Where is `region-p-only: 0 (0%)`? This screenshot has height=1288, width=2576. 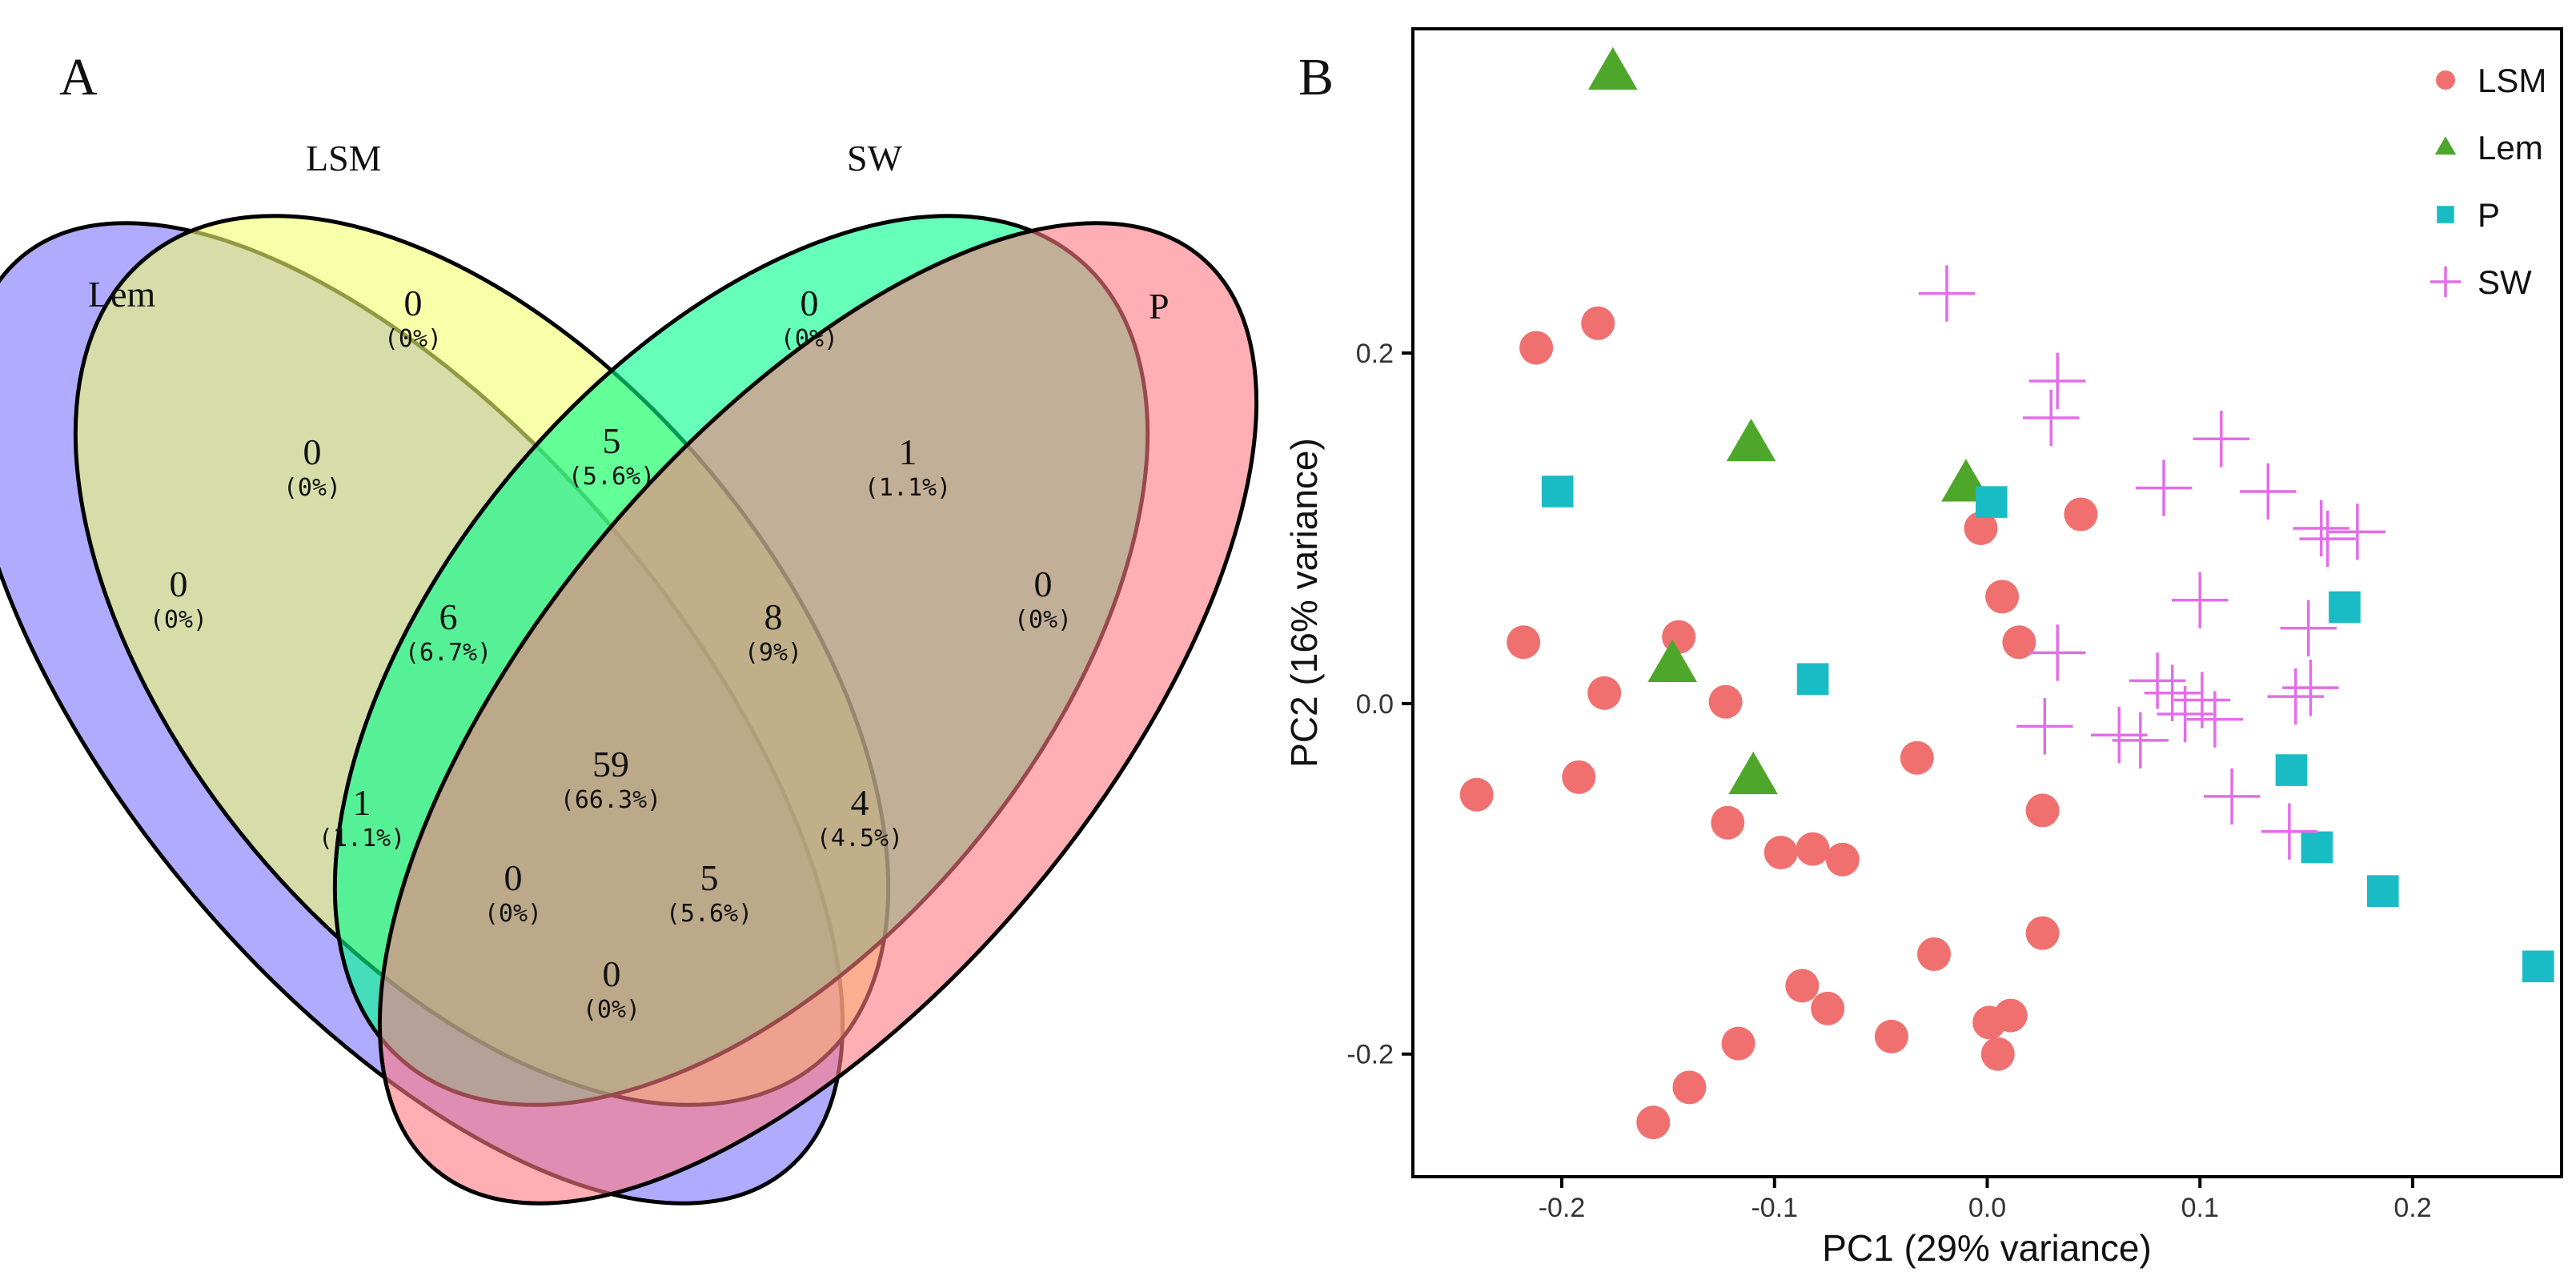
region-p-only: 0 (0%) is located at coordinates (1043, 599).